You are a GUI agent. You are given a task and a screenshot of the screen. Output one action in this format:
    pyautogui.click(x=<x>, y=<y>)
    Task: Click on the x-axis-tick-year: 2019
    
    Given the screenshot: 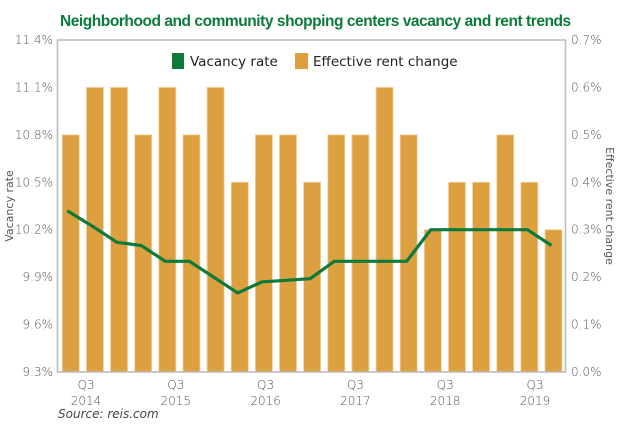 What is the action you would take?
    pyautogui.click(x=535, y=401)
    